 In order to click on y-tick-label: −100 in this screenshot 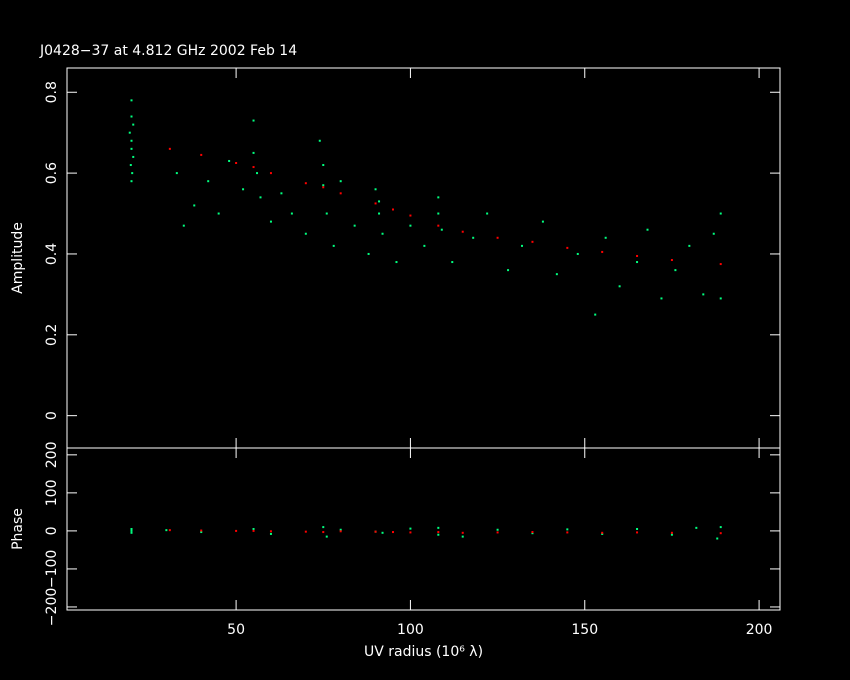, I will do `click(52, 569)`.